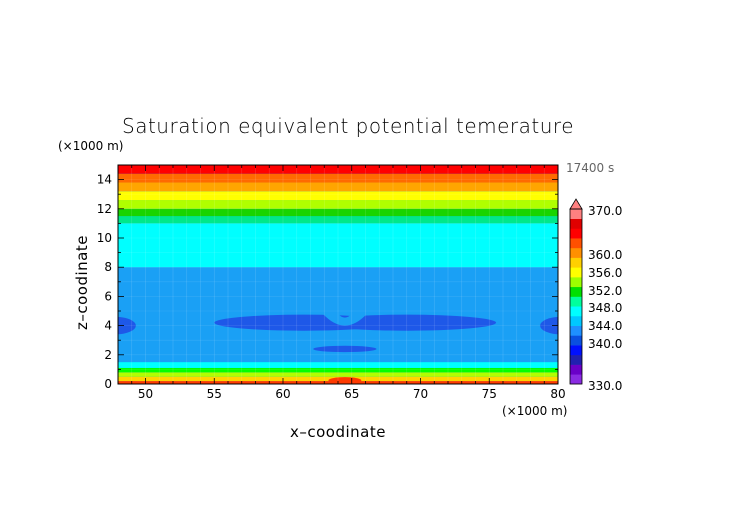 The image size is (752, 532). I want to click on colorbar-label: 348.0, so click(605, 308).